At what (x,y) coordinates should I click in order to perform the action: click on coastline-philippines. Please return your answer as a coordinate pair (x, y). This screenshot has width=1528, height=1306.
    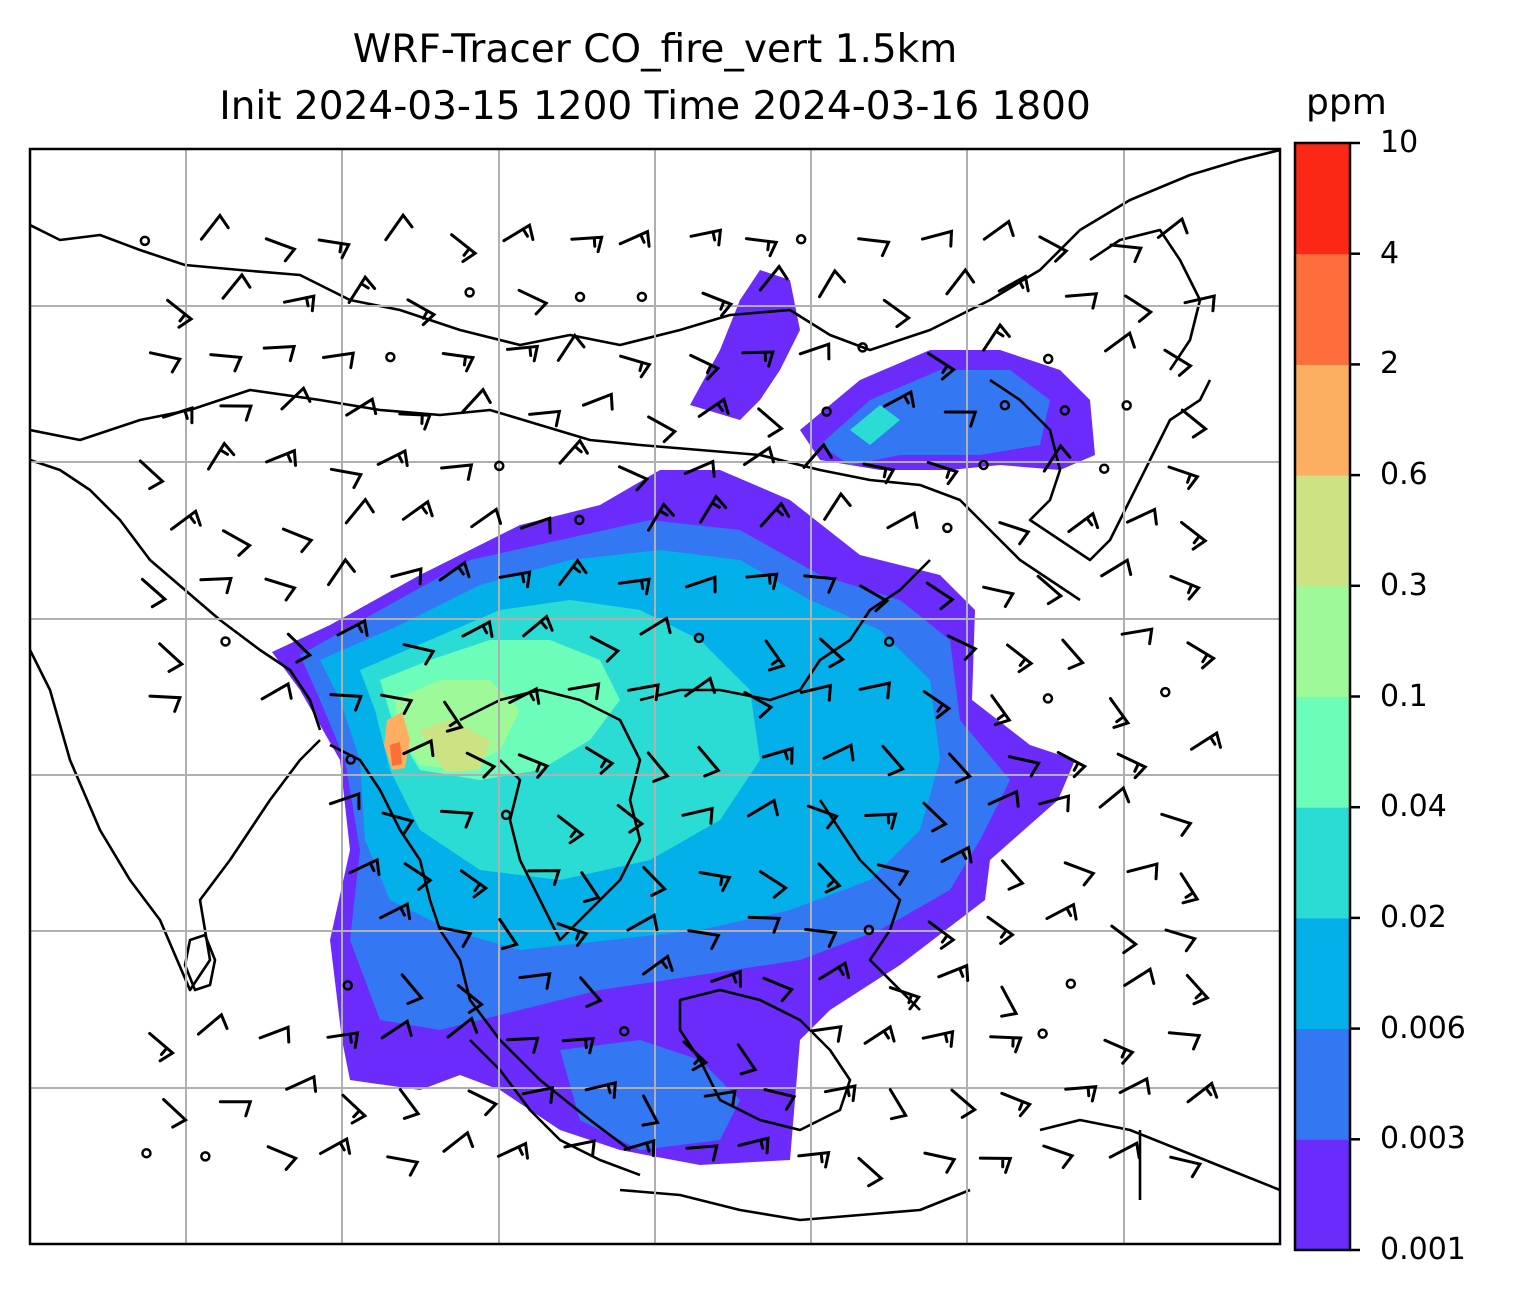
    Looking at the image, I should click on (869, 905).